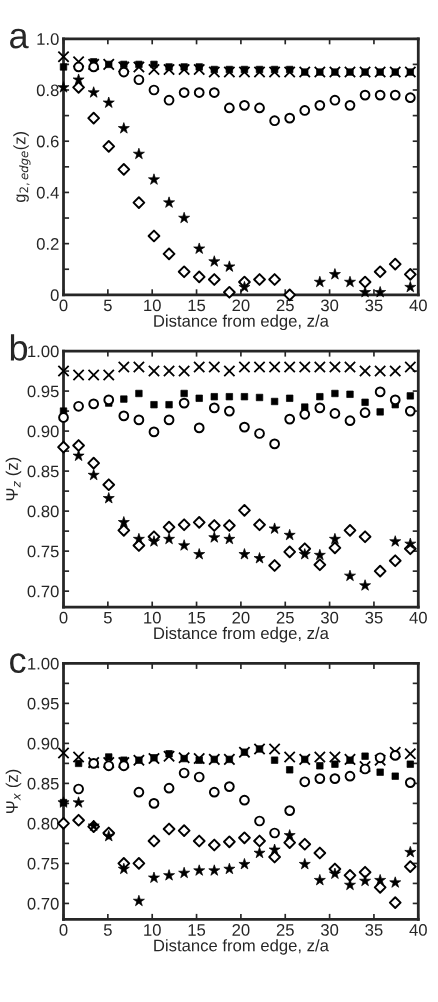  I want to click on y-axis-title: g$_{2,edge}$(z), so click(22, 167).